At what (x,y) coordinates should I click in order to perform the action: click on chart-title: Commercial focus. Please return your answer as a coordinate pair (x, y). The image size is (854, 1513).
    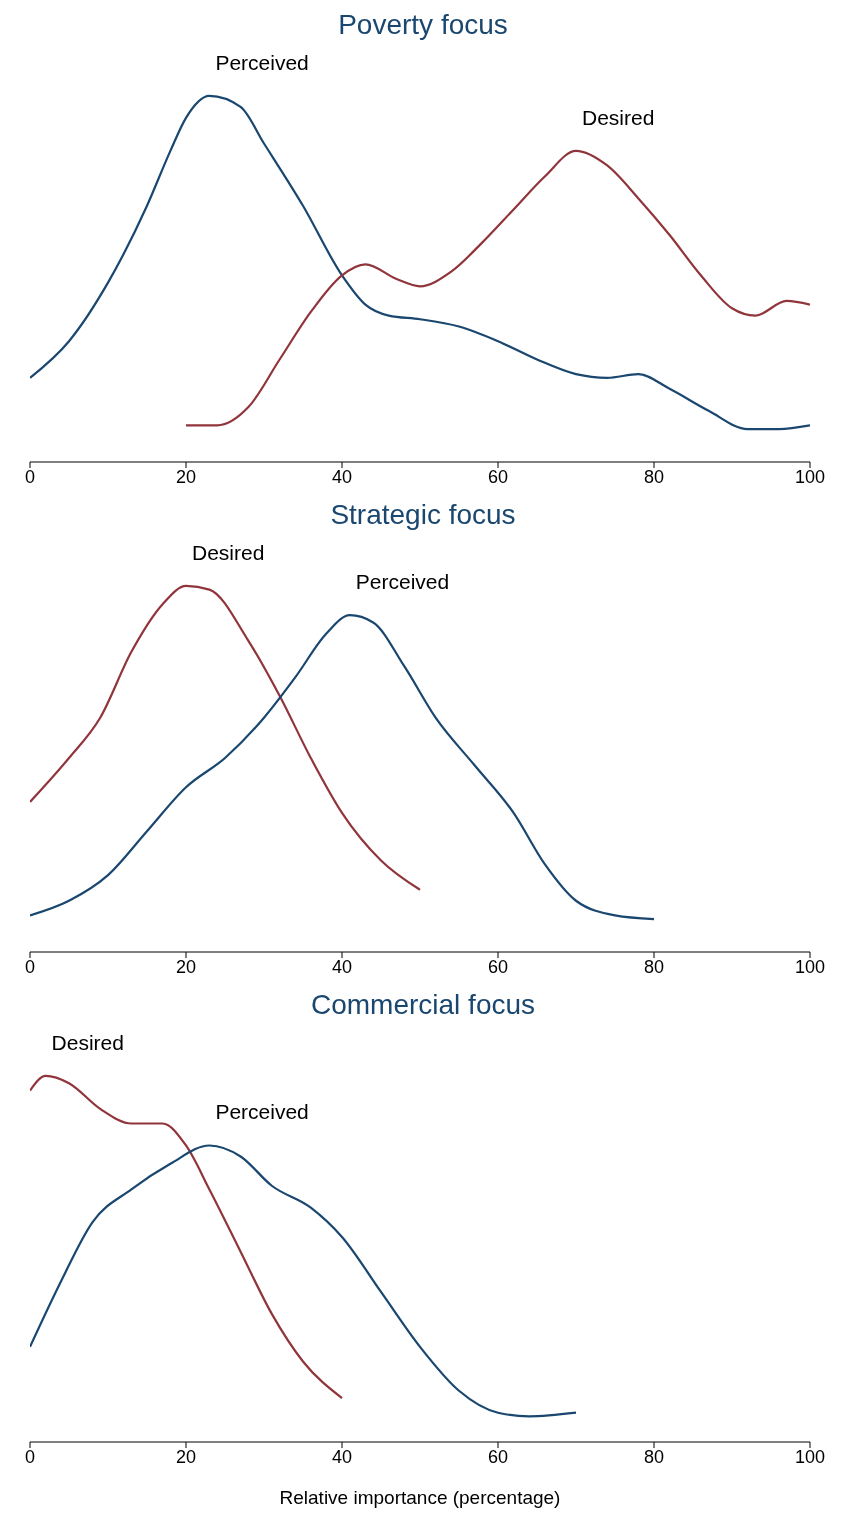
    Looking at the image, I should click on (423, 1005).